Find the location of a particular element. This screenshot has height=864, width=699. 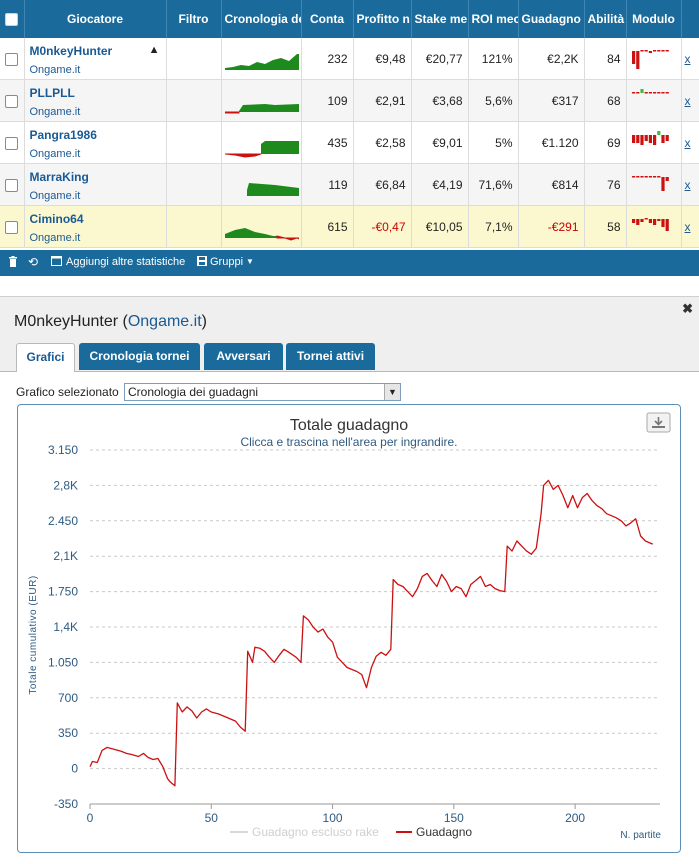

player-name: M0nkeyHunter is located at coordinates (71, 50).